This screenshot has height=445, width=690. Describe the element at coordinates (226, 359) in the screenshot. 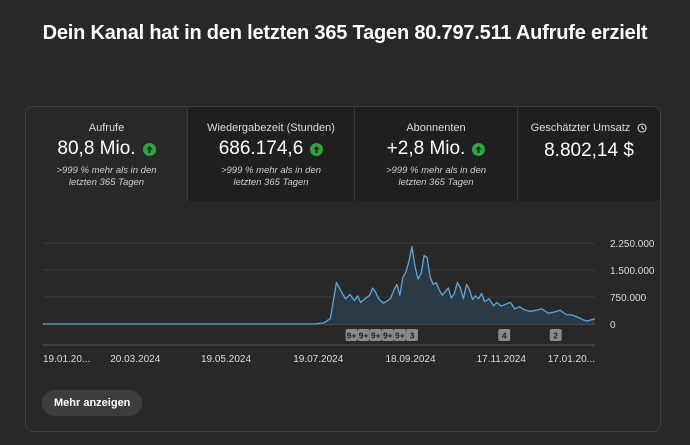

I see `x-tick-label: 19.05.2024` at that location.